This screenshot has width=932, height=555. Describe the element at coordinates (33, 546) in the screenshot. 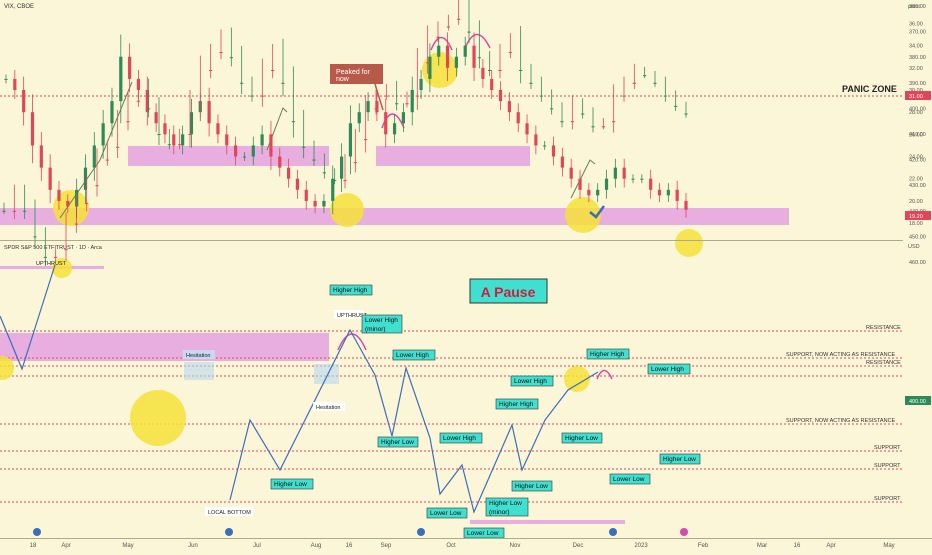

I see `x-tick-label: 18` at that location.